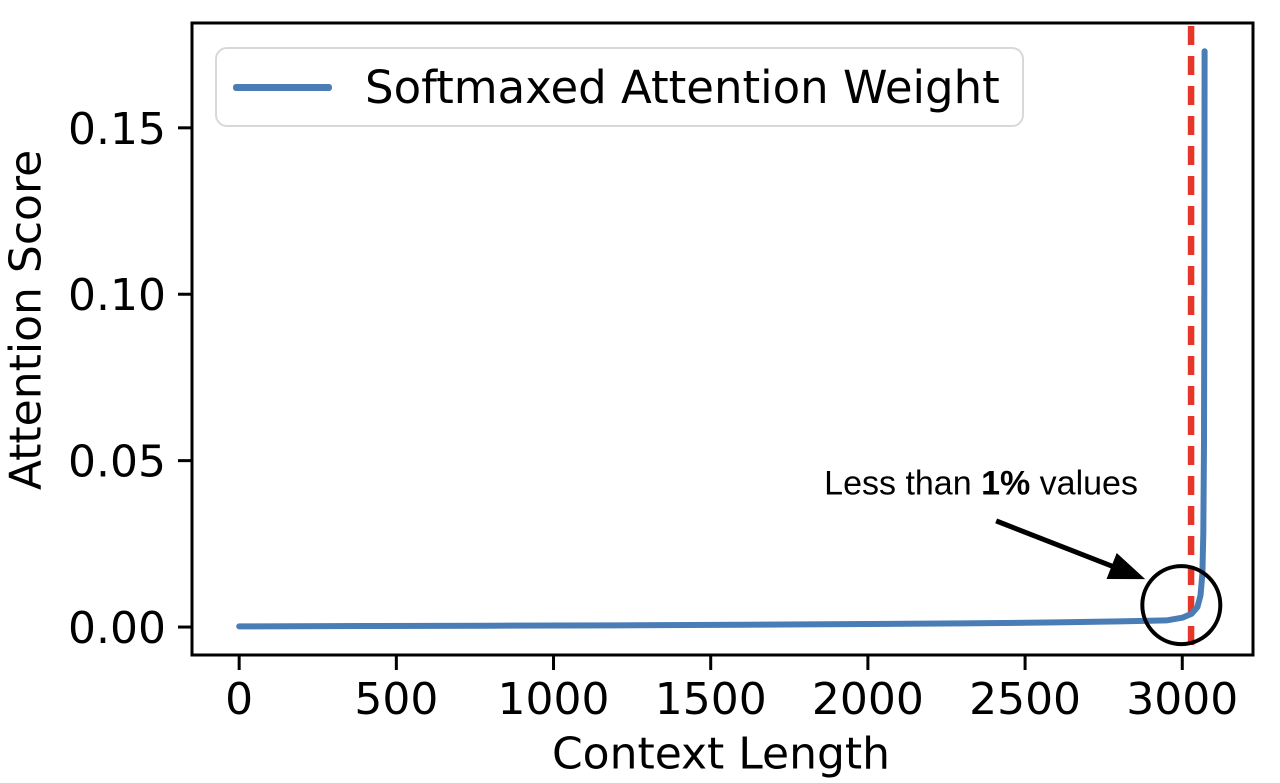 This screenshot has height=783, width=1280. I want to click on annotation-text: Less than 1% values, so click(981, 483).